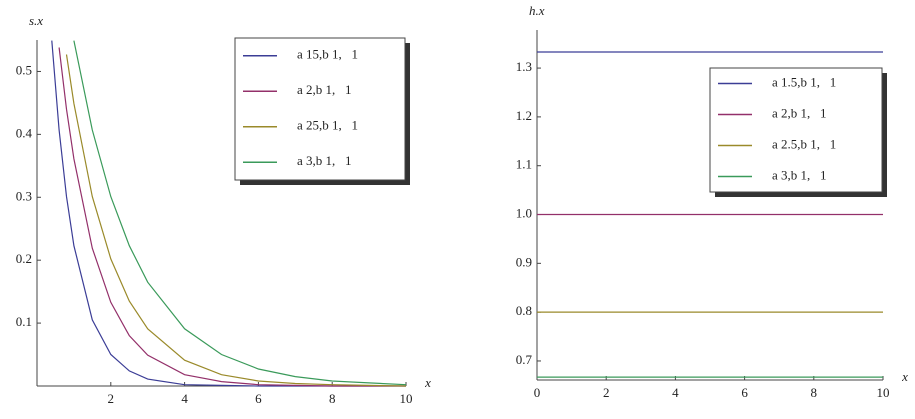 The image size is (915, 419). Describe the element at coordinates (524, 164) in the screenshot. I see `y-tick-label: 1.1` at that location.